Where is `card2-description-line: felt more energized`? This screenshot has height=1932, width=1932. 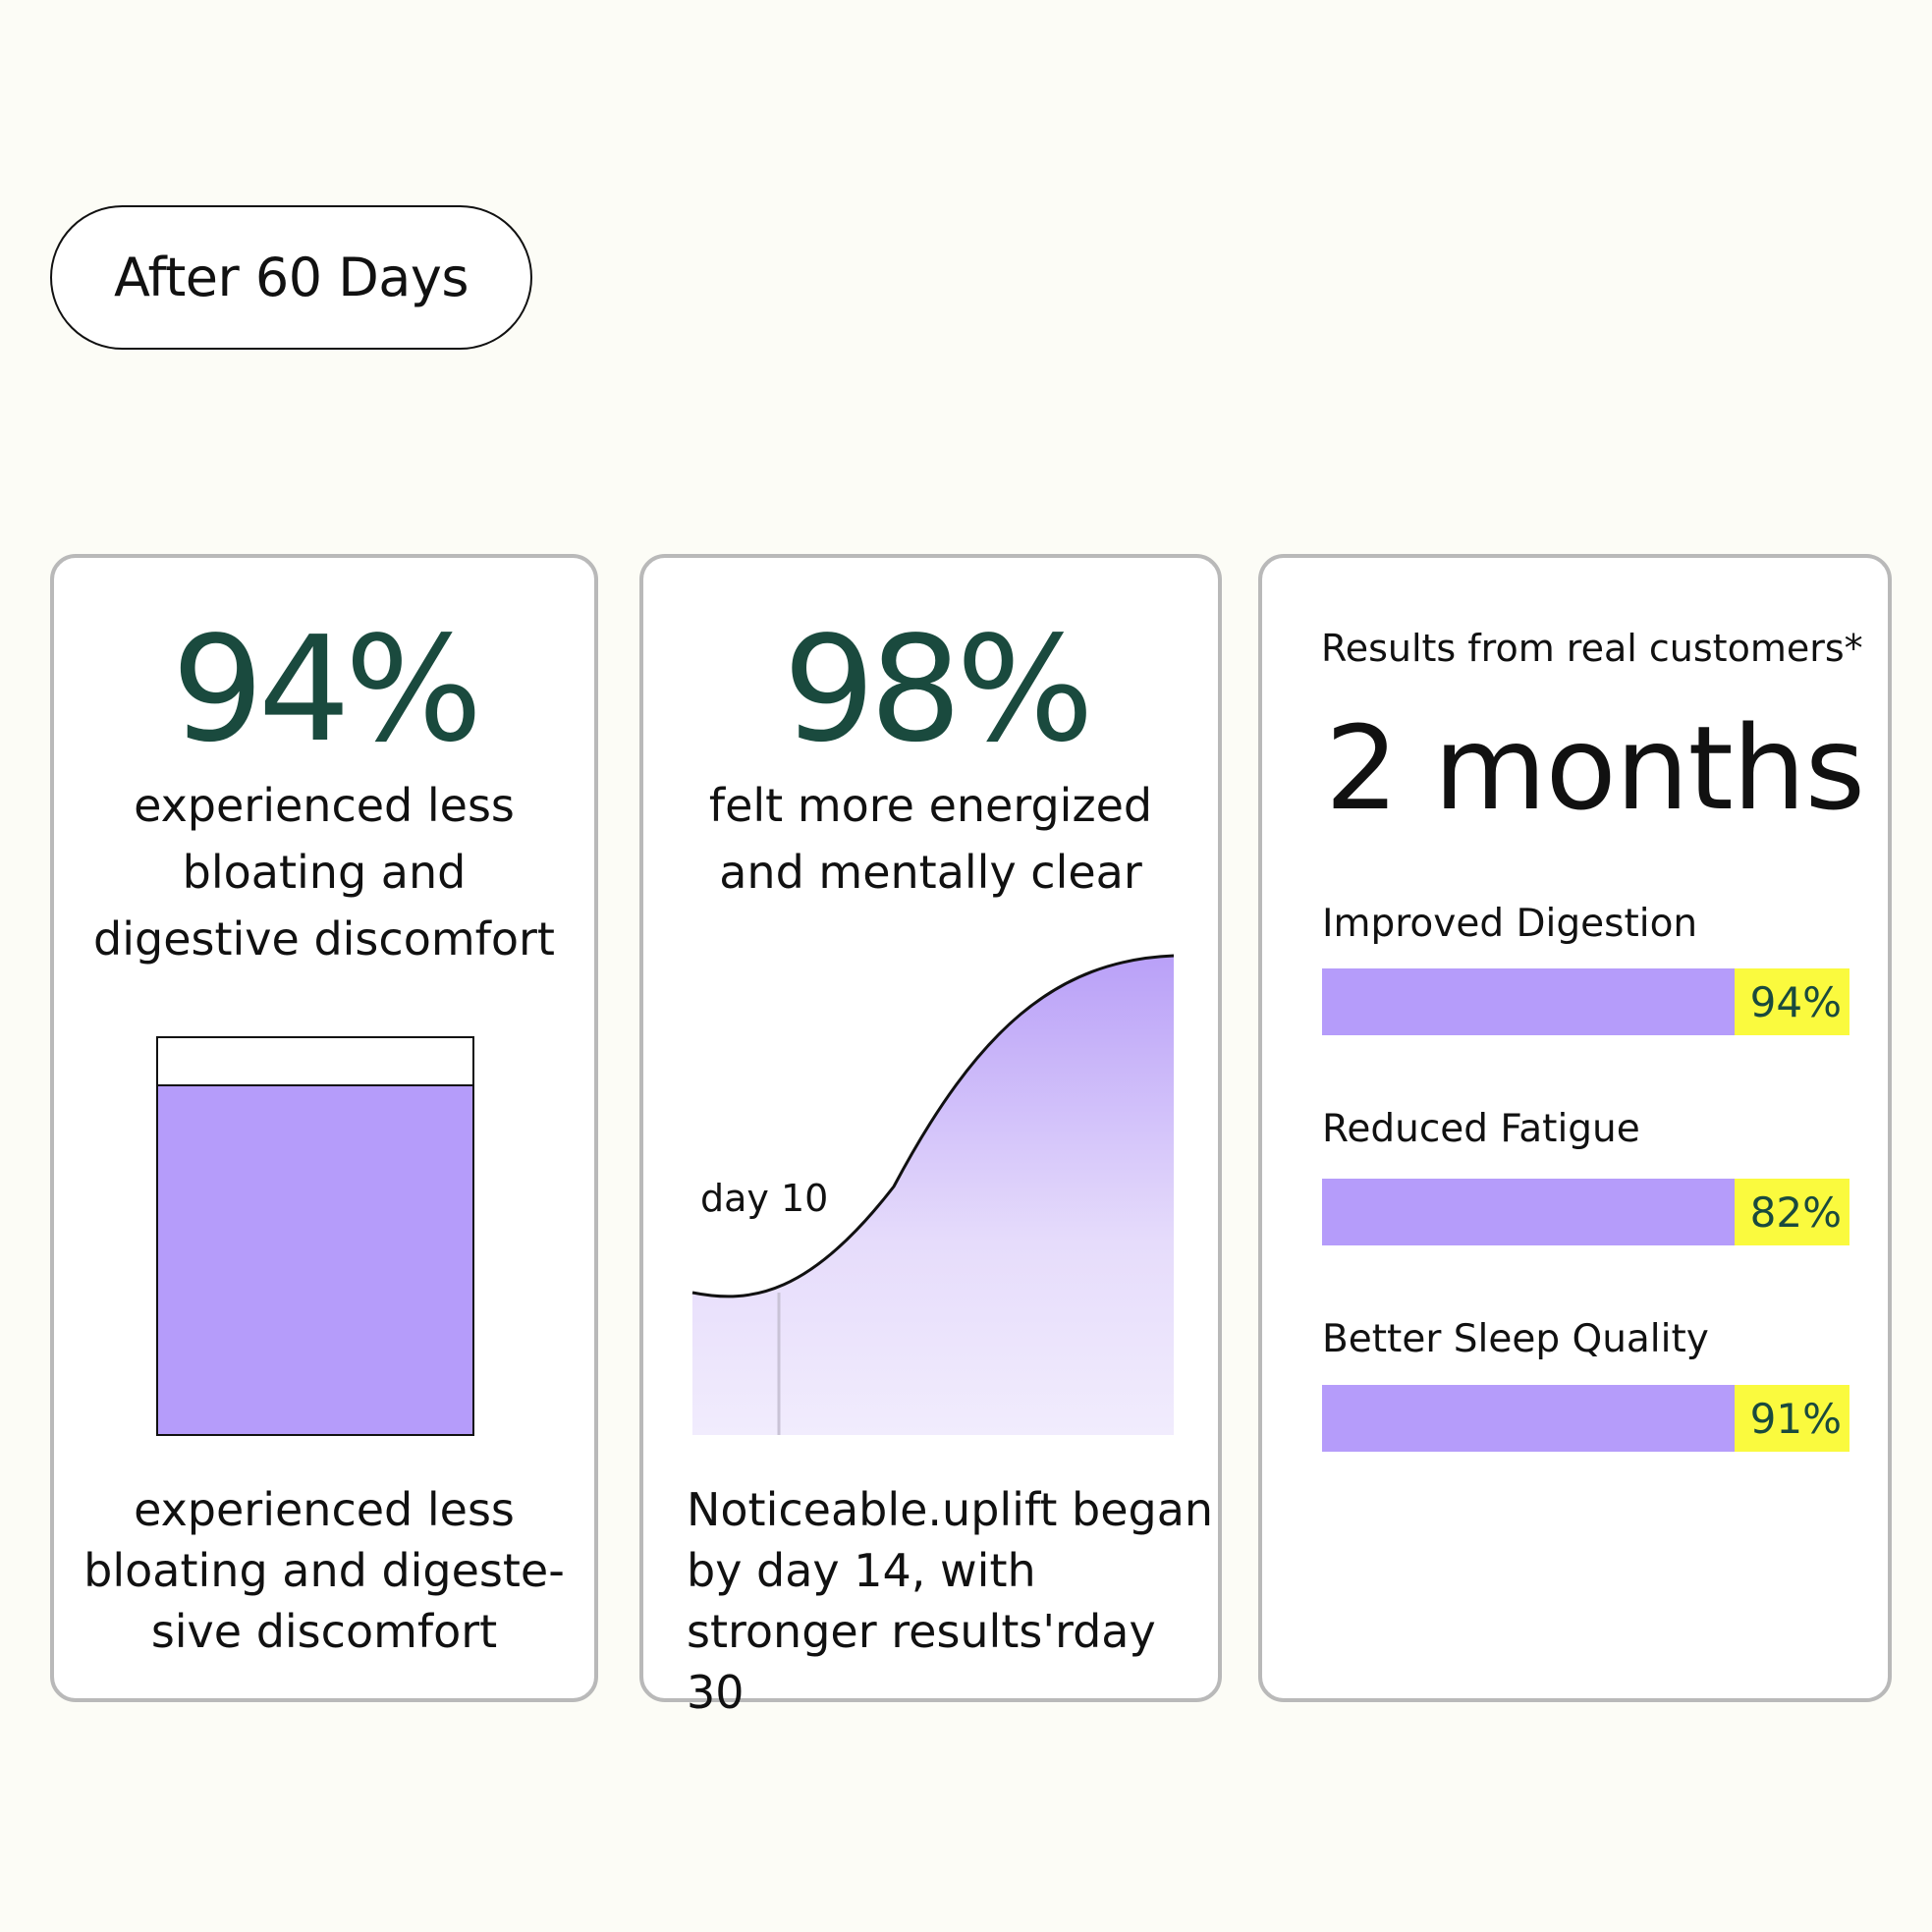
card2-description-line: felt more energized is located at coordinates (930, 805).